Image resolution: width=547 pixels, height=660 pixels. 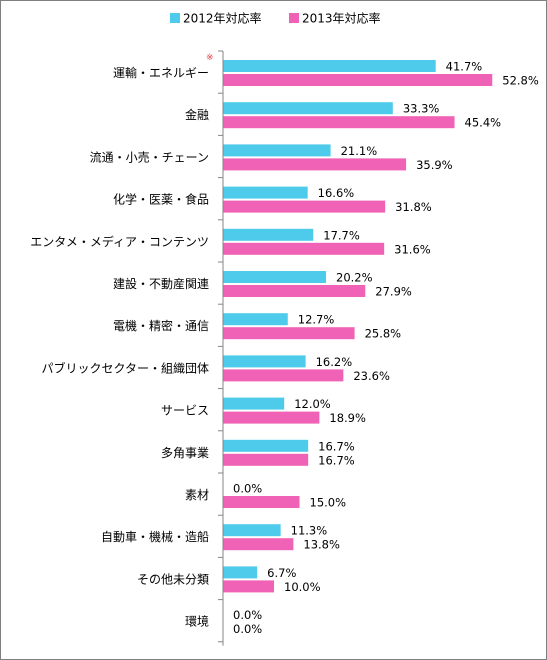 What do you see at coordinates (341, 18) in the screenshot?
I see `legend-label-2: 2013年対応率` at bounding box center [341, 18].